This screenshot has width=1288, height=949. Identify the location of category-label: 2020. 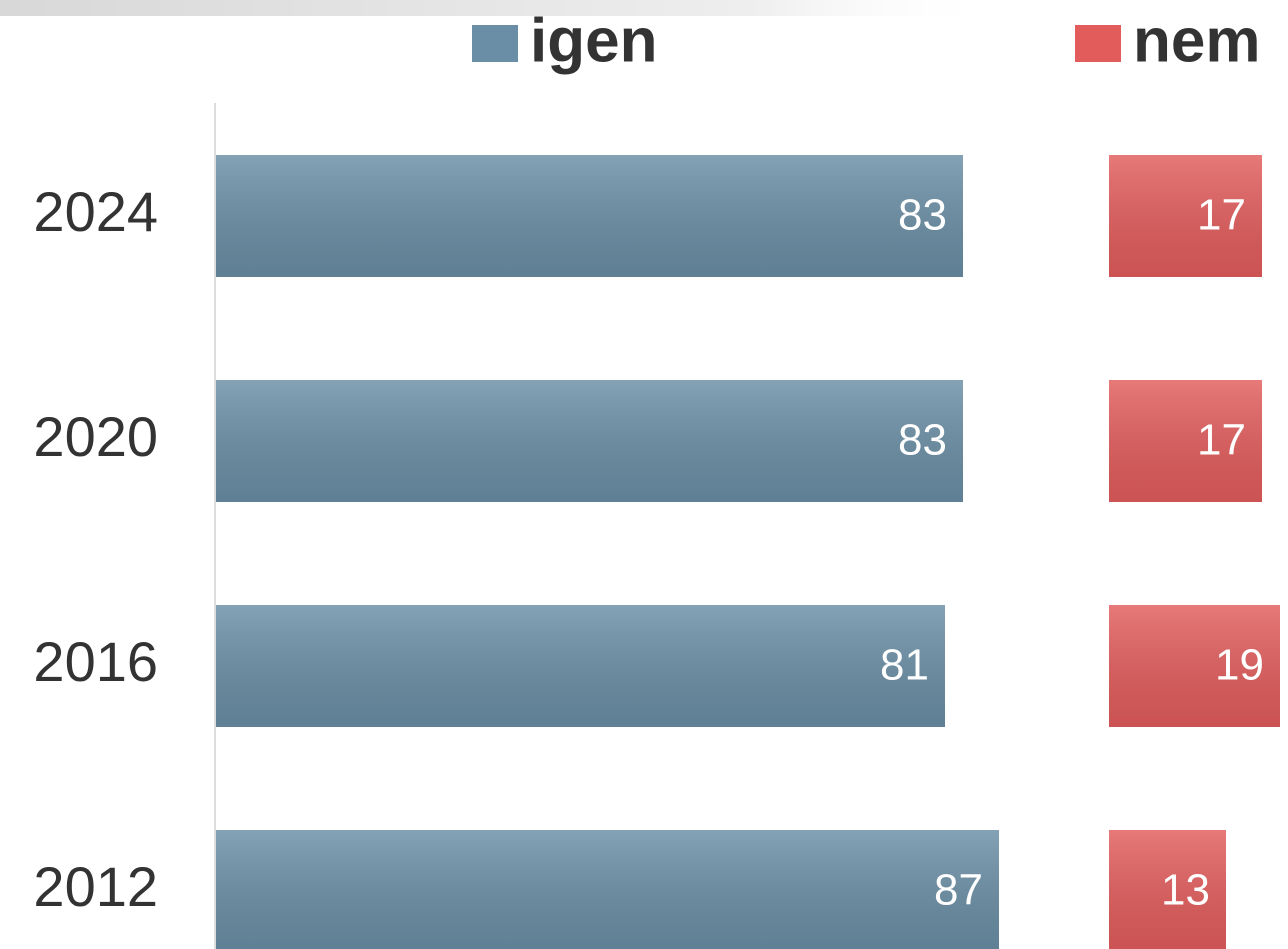
(95, 436).